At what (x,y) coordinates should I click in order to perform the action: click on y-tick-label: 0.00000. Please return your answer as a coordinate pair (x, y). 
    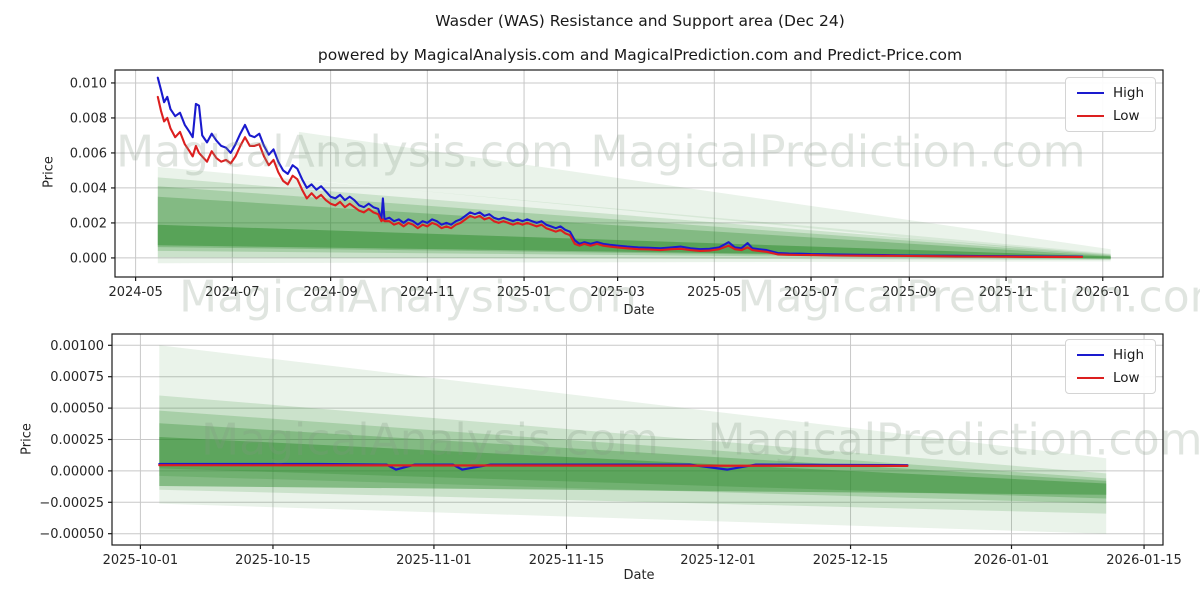
    Looking at the image, I should click on (77, 471).